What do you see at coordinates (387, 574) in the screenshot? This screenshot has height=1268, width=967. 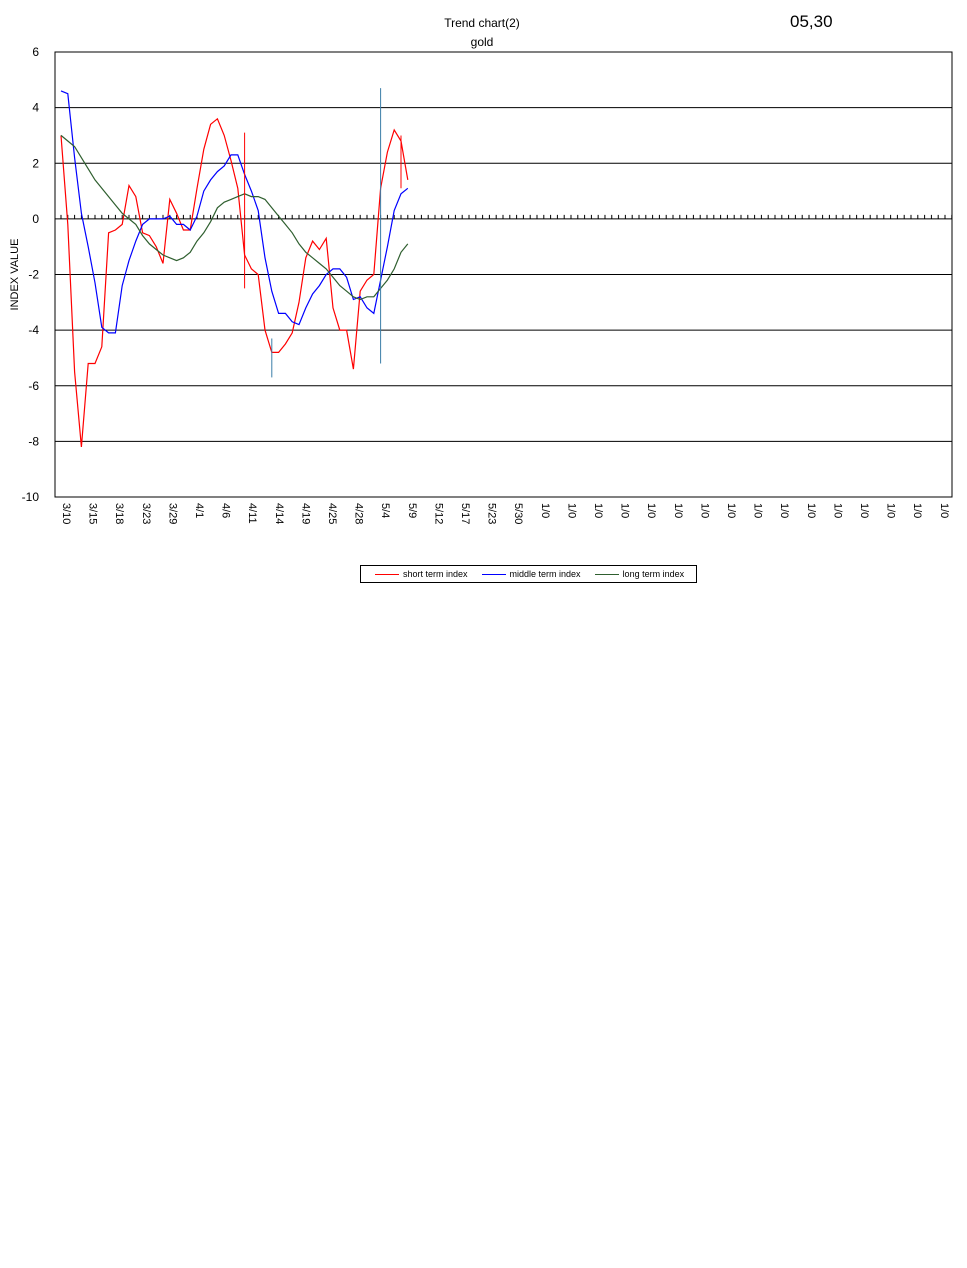 I see `legend-swatch-short` at bounding box center [387, 574].